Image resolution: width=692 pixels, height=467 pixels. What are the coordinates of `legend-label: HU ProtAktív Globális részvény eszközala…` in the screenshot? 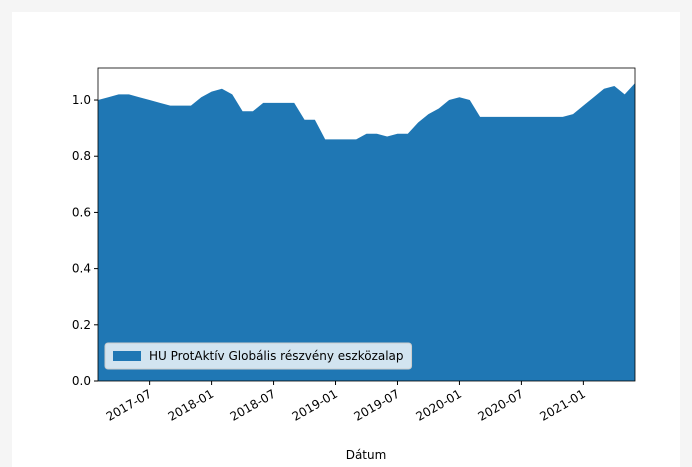 It's located at (276, 356).